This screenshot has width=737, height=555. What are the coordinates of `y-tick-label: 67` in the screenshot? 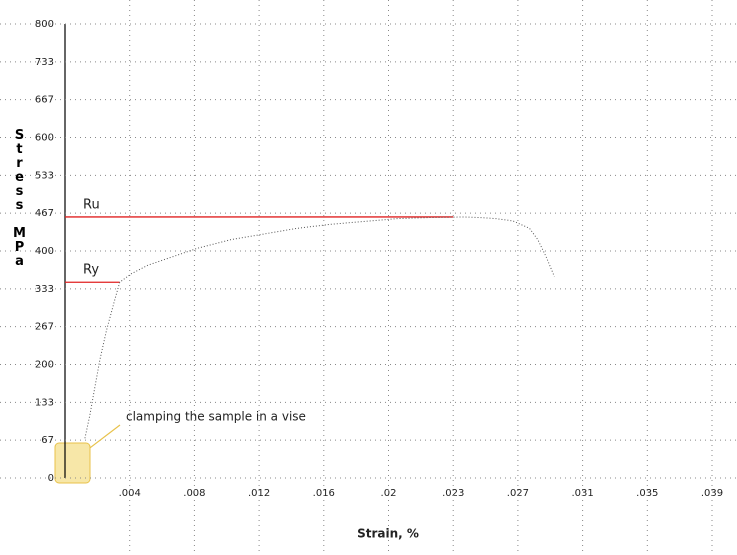 It's located at (47, 440).